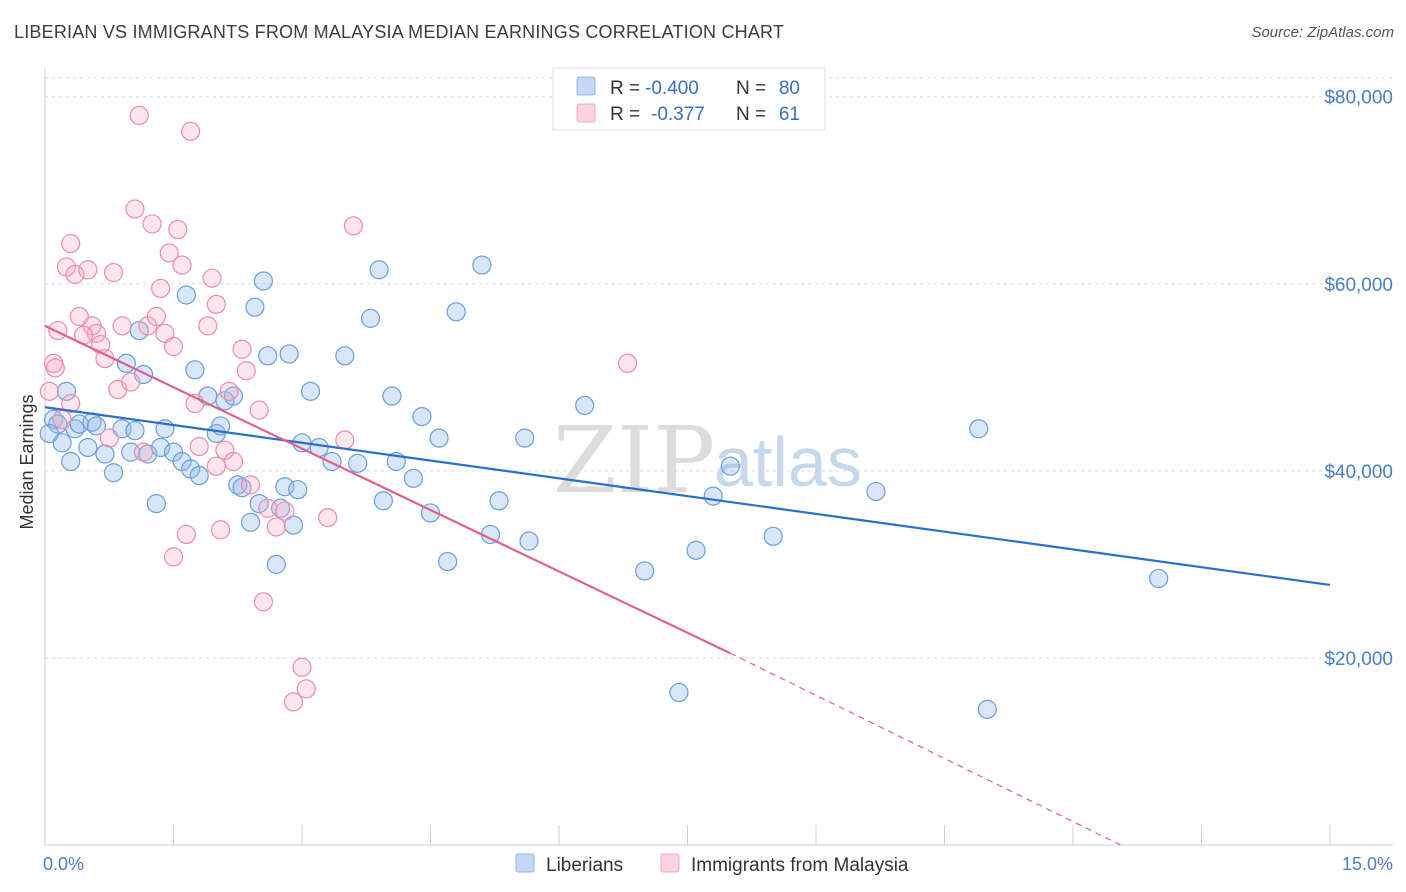 The height and width of the screenshot is (892, 1406). What do you see at coordinates (634, 460) in the screenshot?
I see `watermark-zip: ZIP` at bounding box center [634, 460].